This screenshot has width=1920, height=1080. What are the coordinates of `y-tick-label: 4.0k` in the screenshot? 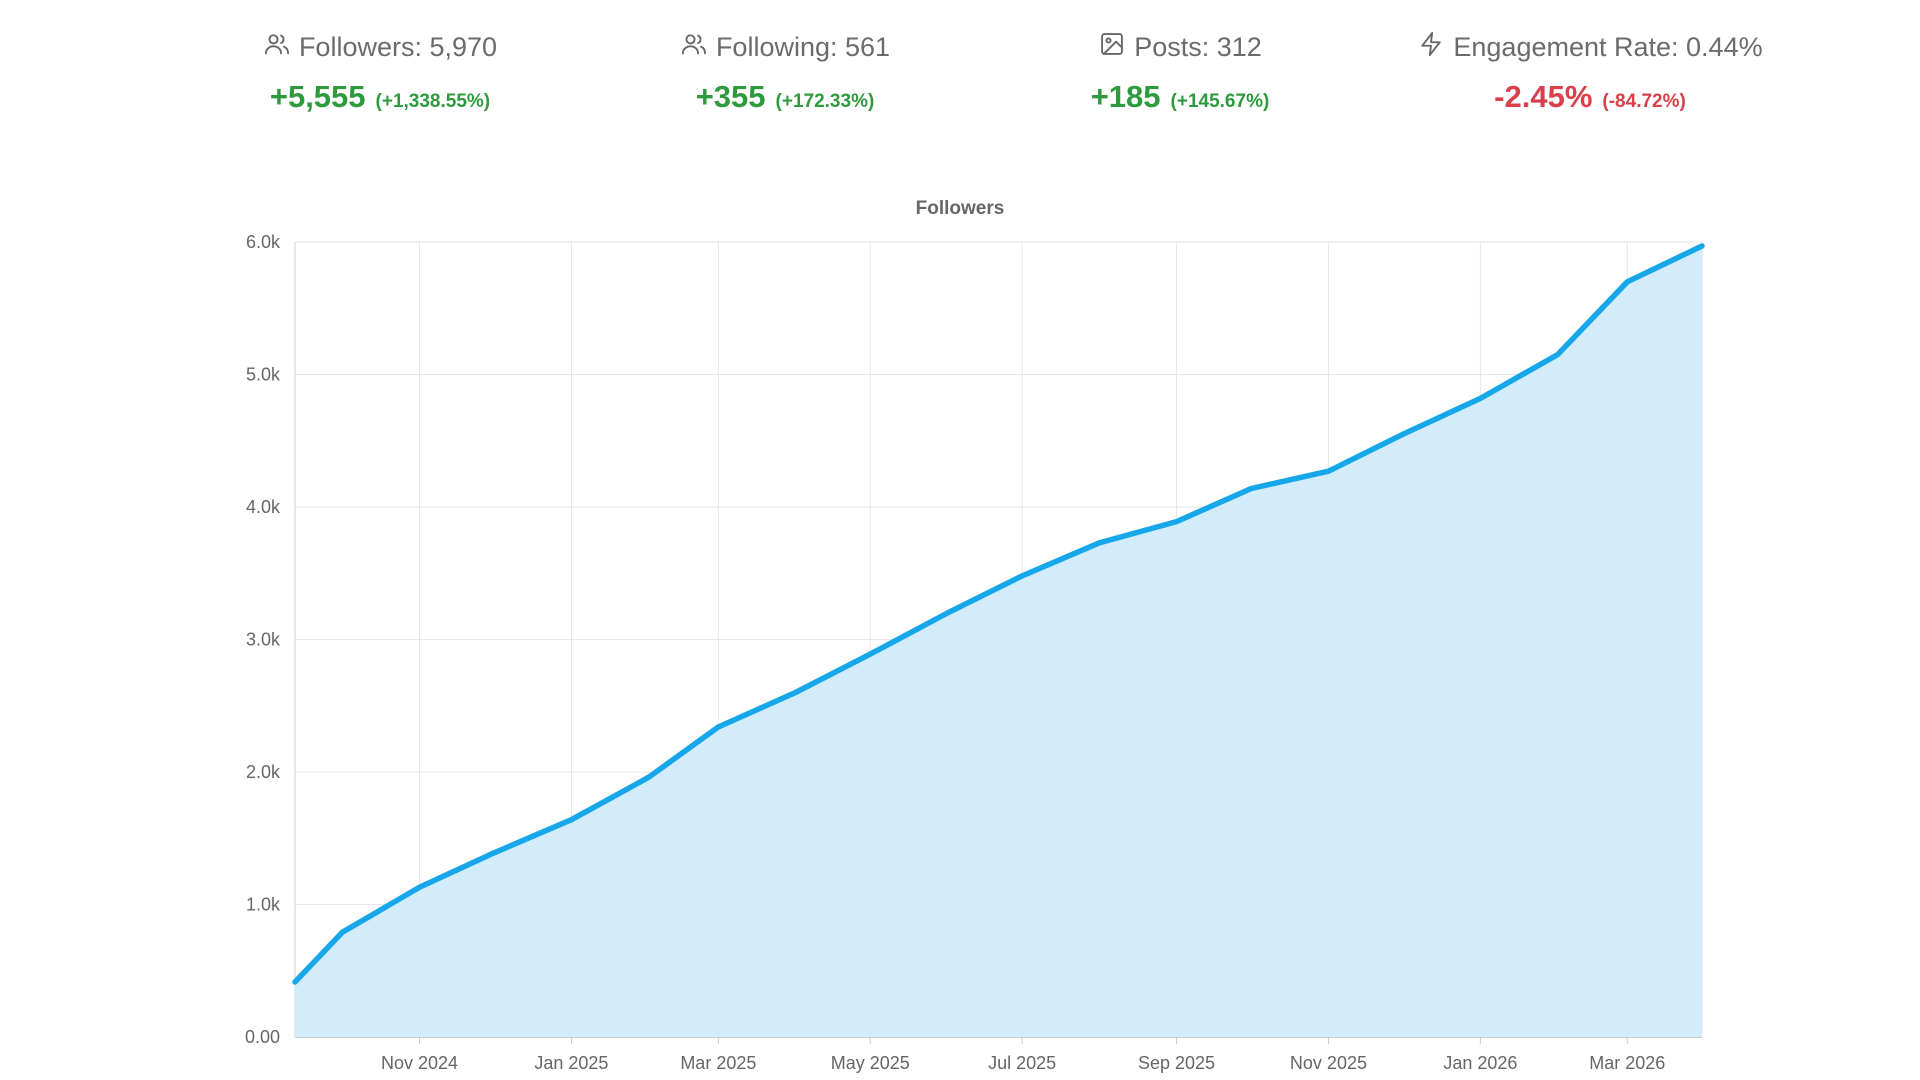 It's located at (263, 507).